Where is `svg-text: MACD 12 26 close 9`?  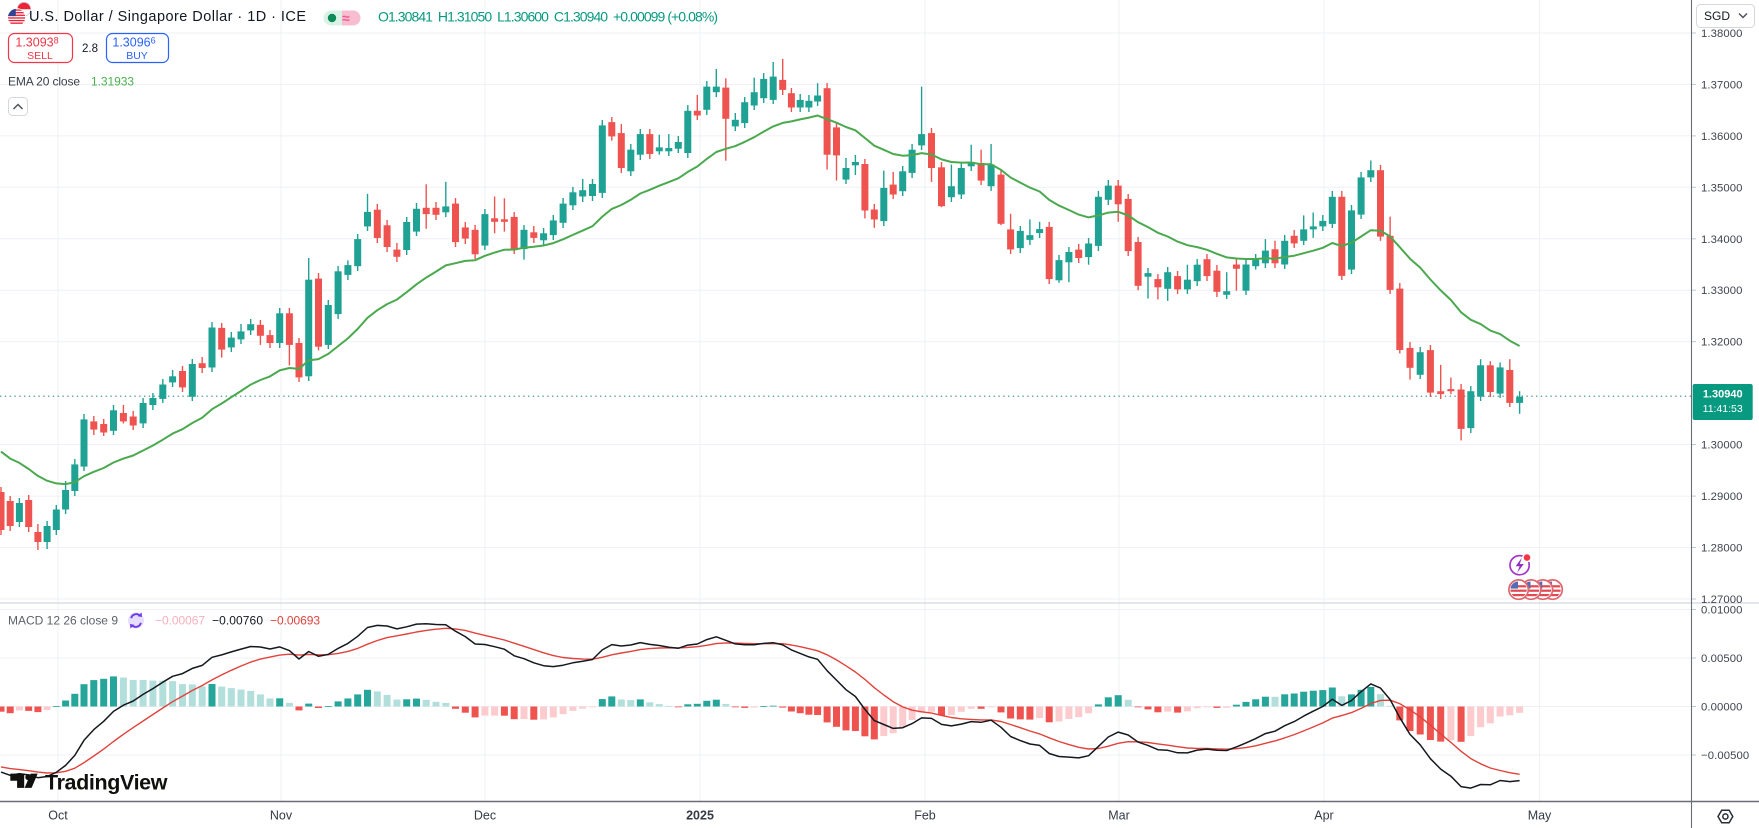
svg-text: MACD 12 26 close 9 is located at coordinates (63, 621).